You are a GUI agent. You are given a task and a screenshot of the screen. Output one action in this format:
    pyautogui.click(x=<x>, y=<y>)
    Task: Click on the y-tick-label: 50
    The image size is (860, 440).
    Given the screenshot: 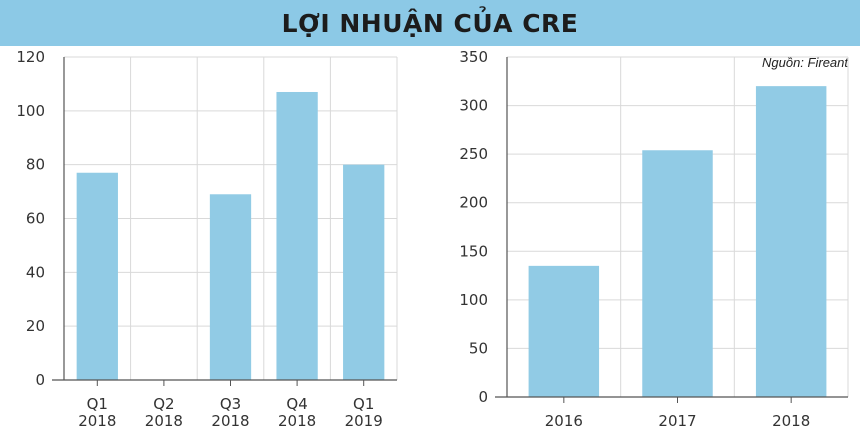 What is the action you would take?
    pyautogui.click(x=478, y=348)
    